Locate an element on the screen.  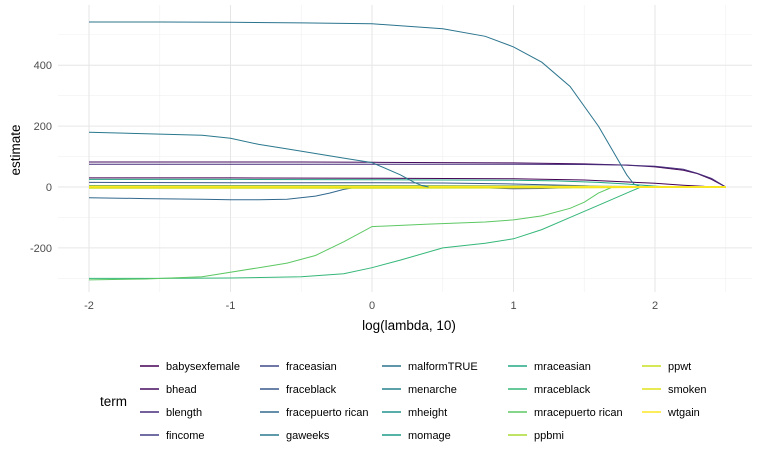
legend-item-malformTRUE: malformTRUE is located at coordinates (430, 367).